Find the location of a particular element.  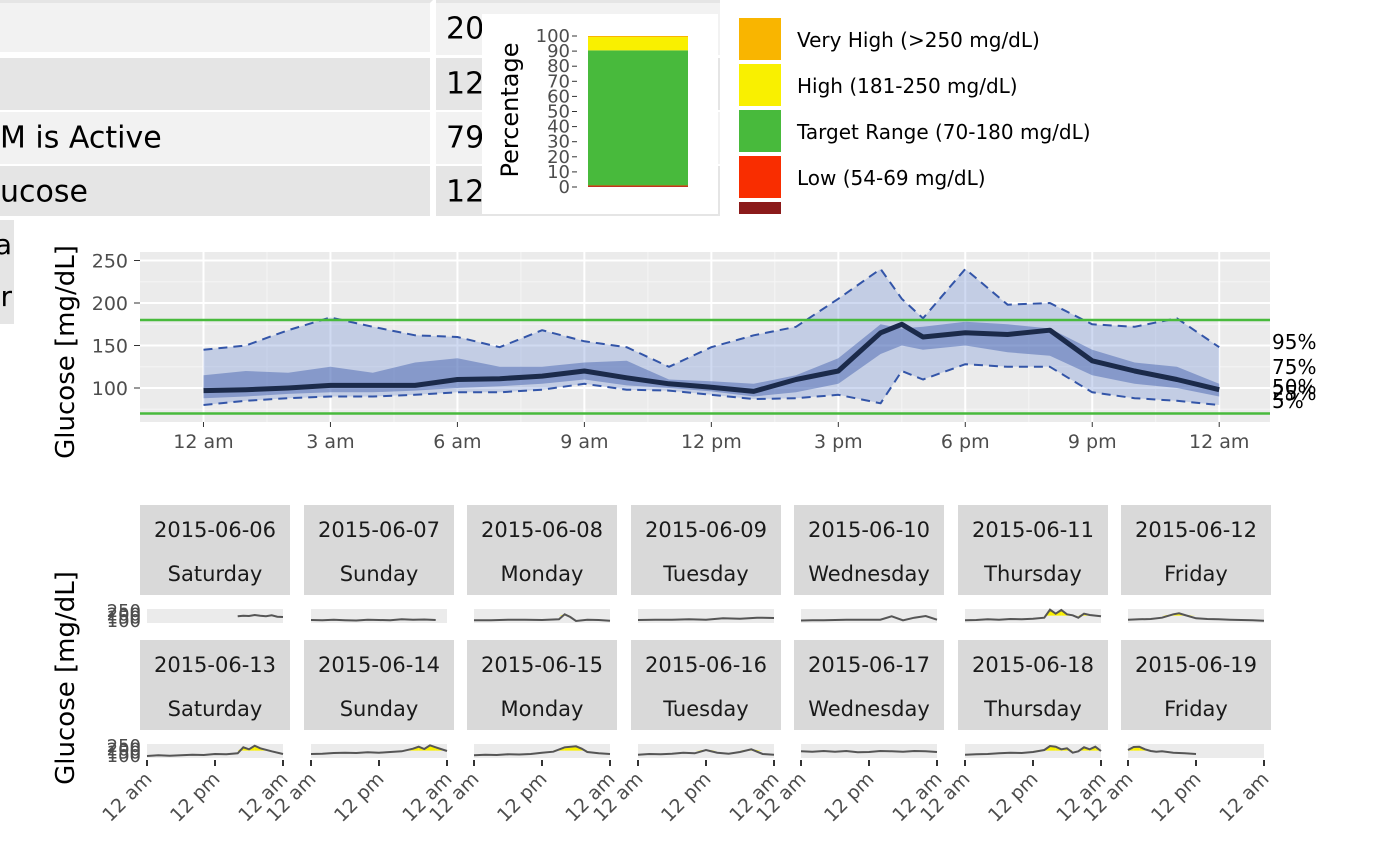

legend-key-very-low is located at coordinates (760, 208).